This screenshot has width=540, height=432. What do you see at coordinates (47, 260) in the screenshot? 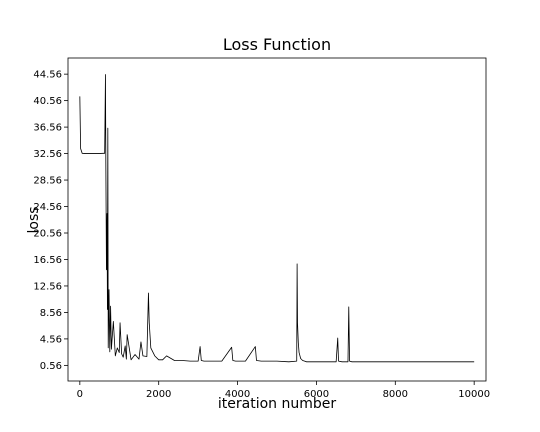
I see `y-tick-label: 16.56` at bounding box center [47, 260].